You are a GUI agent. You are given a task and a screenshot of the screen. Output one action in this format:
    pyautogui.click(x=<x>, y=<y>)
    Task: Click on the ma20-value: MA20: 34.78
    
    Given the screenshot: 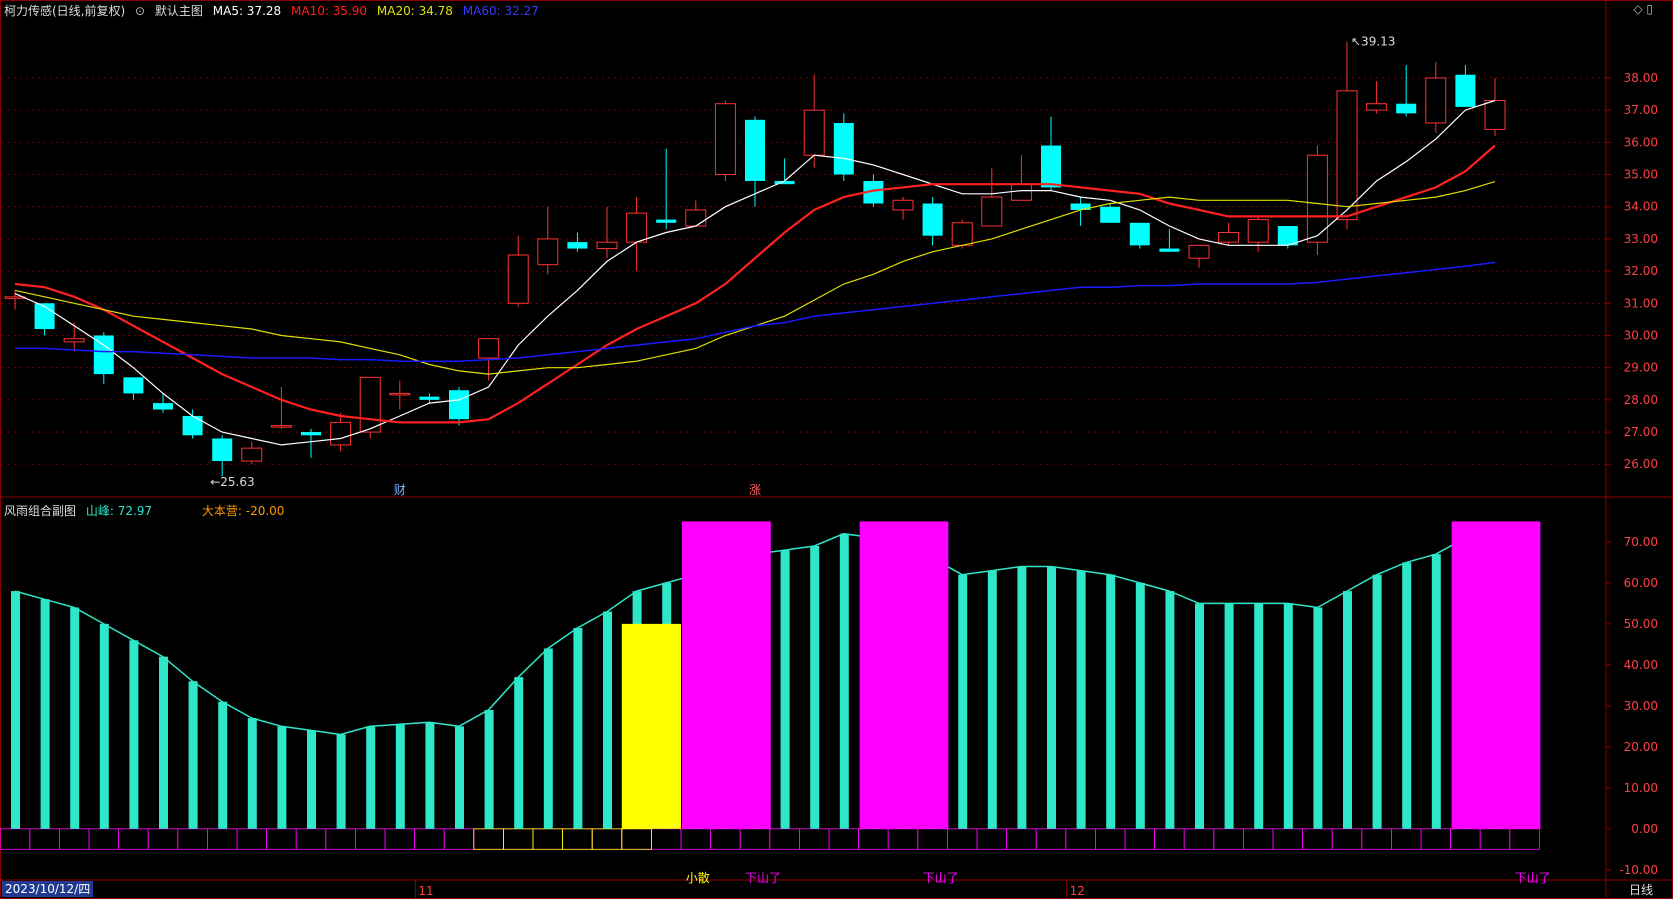 What is the action you would take?
    pyautogui.click(x=414, y=11)
    